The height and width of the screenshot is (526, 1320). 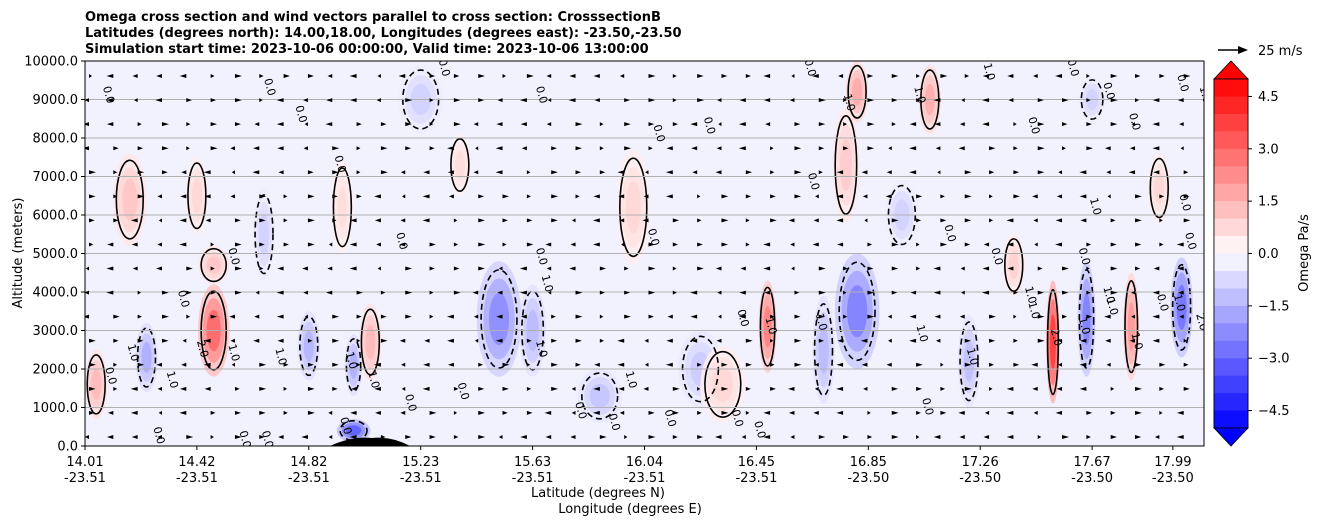 What do you see at coordinates (532, 462) in the screenshot?
I see `x-tick-lat-4: 15.63` at bounding box center [532, 462].